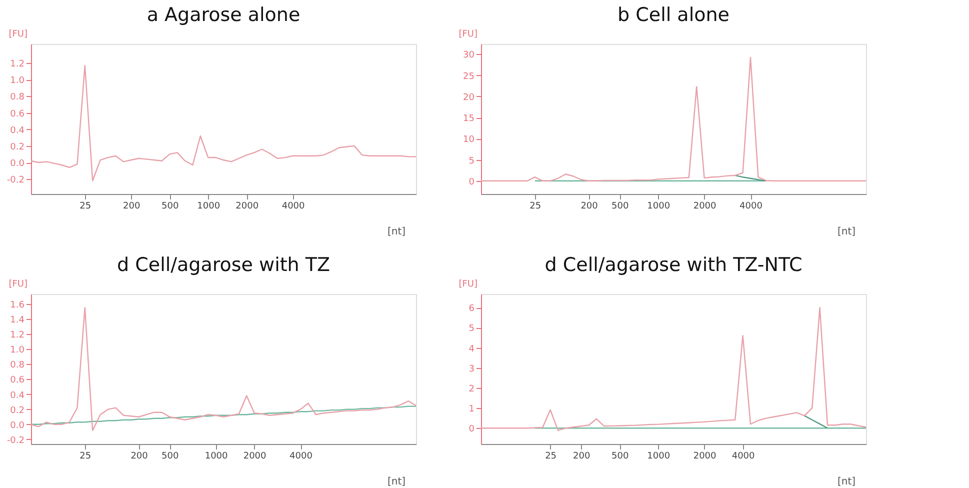 The image size is (969, 488). I want to click on y-tick-label: 10, so click(469, 140).